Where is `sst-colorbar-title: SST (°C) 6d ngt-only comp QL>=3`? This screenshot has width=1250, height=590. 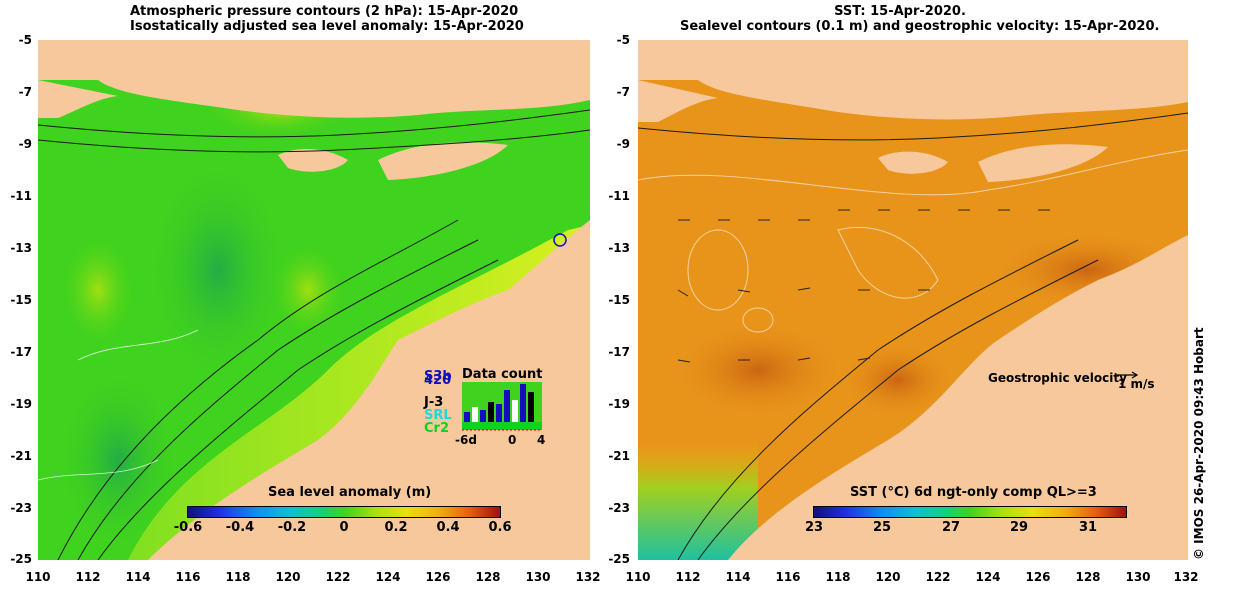 sst-colorbar-title: SST (°C) 6d ngt-only comp QL>=3 is located at coordinates (973, 492).